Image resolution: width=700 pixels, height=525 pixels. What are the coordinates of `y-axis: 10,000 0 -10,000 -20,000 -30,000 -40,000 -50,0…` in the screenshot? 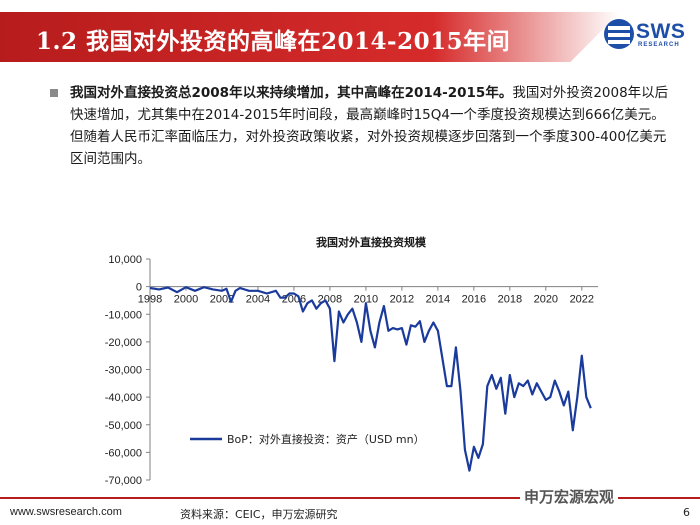 It's located at (128, 370).